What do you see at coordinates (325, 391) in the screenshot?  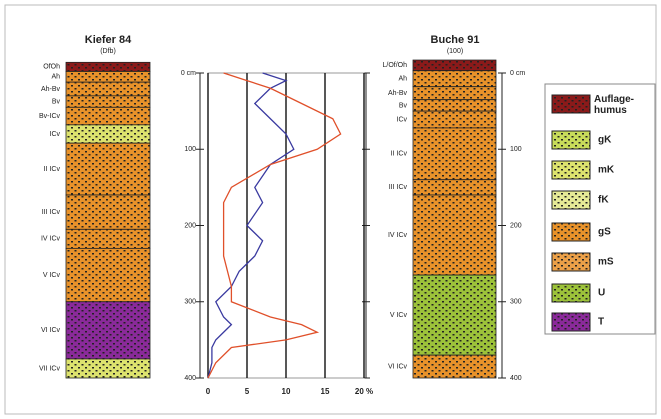 I see `x-tick-label: 15` at bounding box center [325, 391].